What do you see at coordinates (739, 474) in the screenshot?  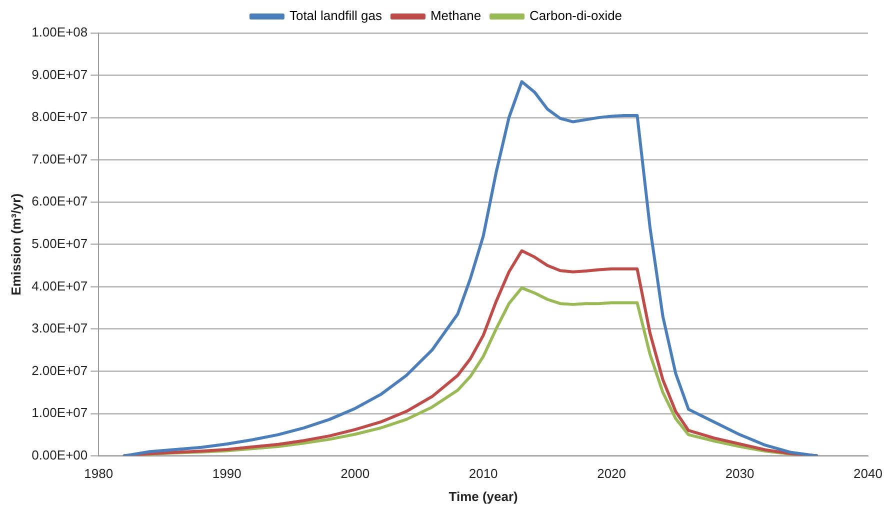 I see `x-tick-label: 2030` at bounding box center [739, 474].